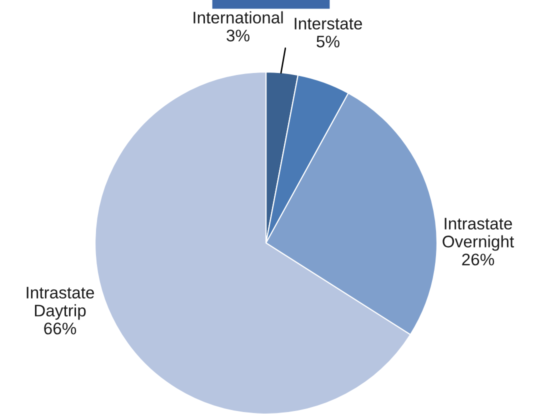  What do you see at coordinates (60, 303) in the screenshot?
I see `slice-label: Intrastate Daytrip` at bounding box center [60, 303].